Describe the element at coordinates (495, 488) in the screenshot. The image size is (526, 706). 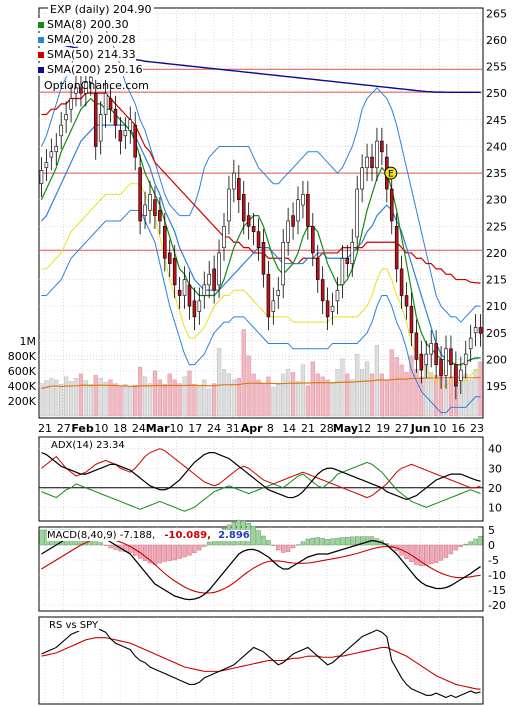
I see `adx-tick-label: 20` at that location.